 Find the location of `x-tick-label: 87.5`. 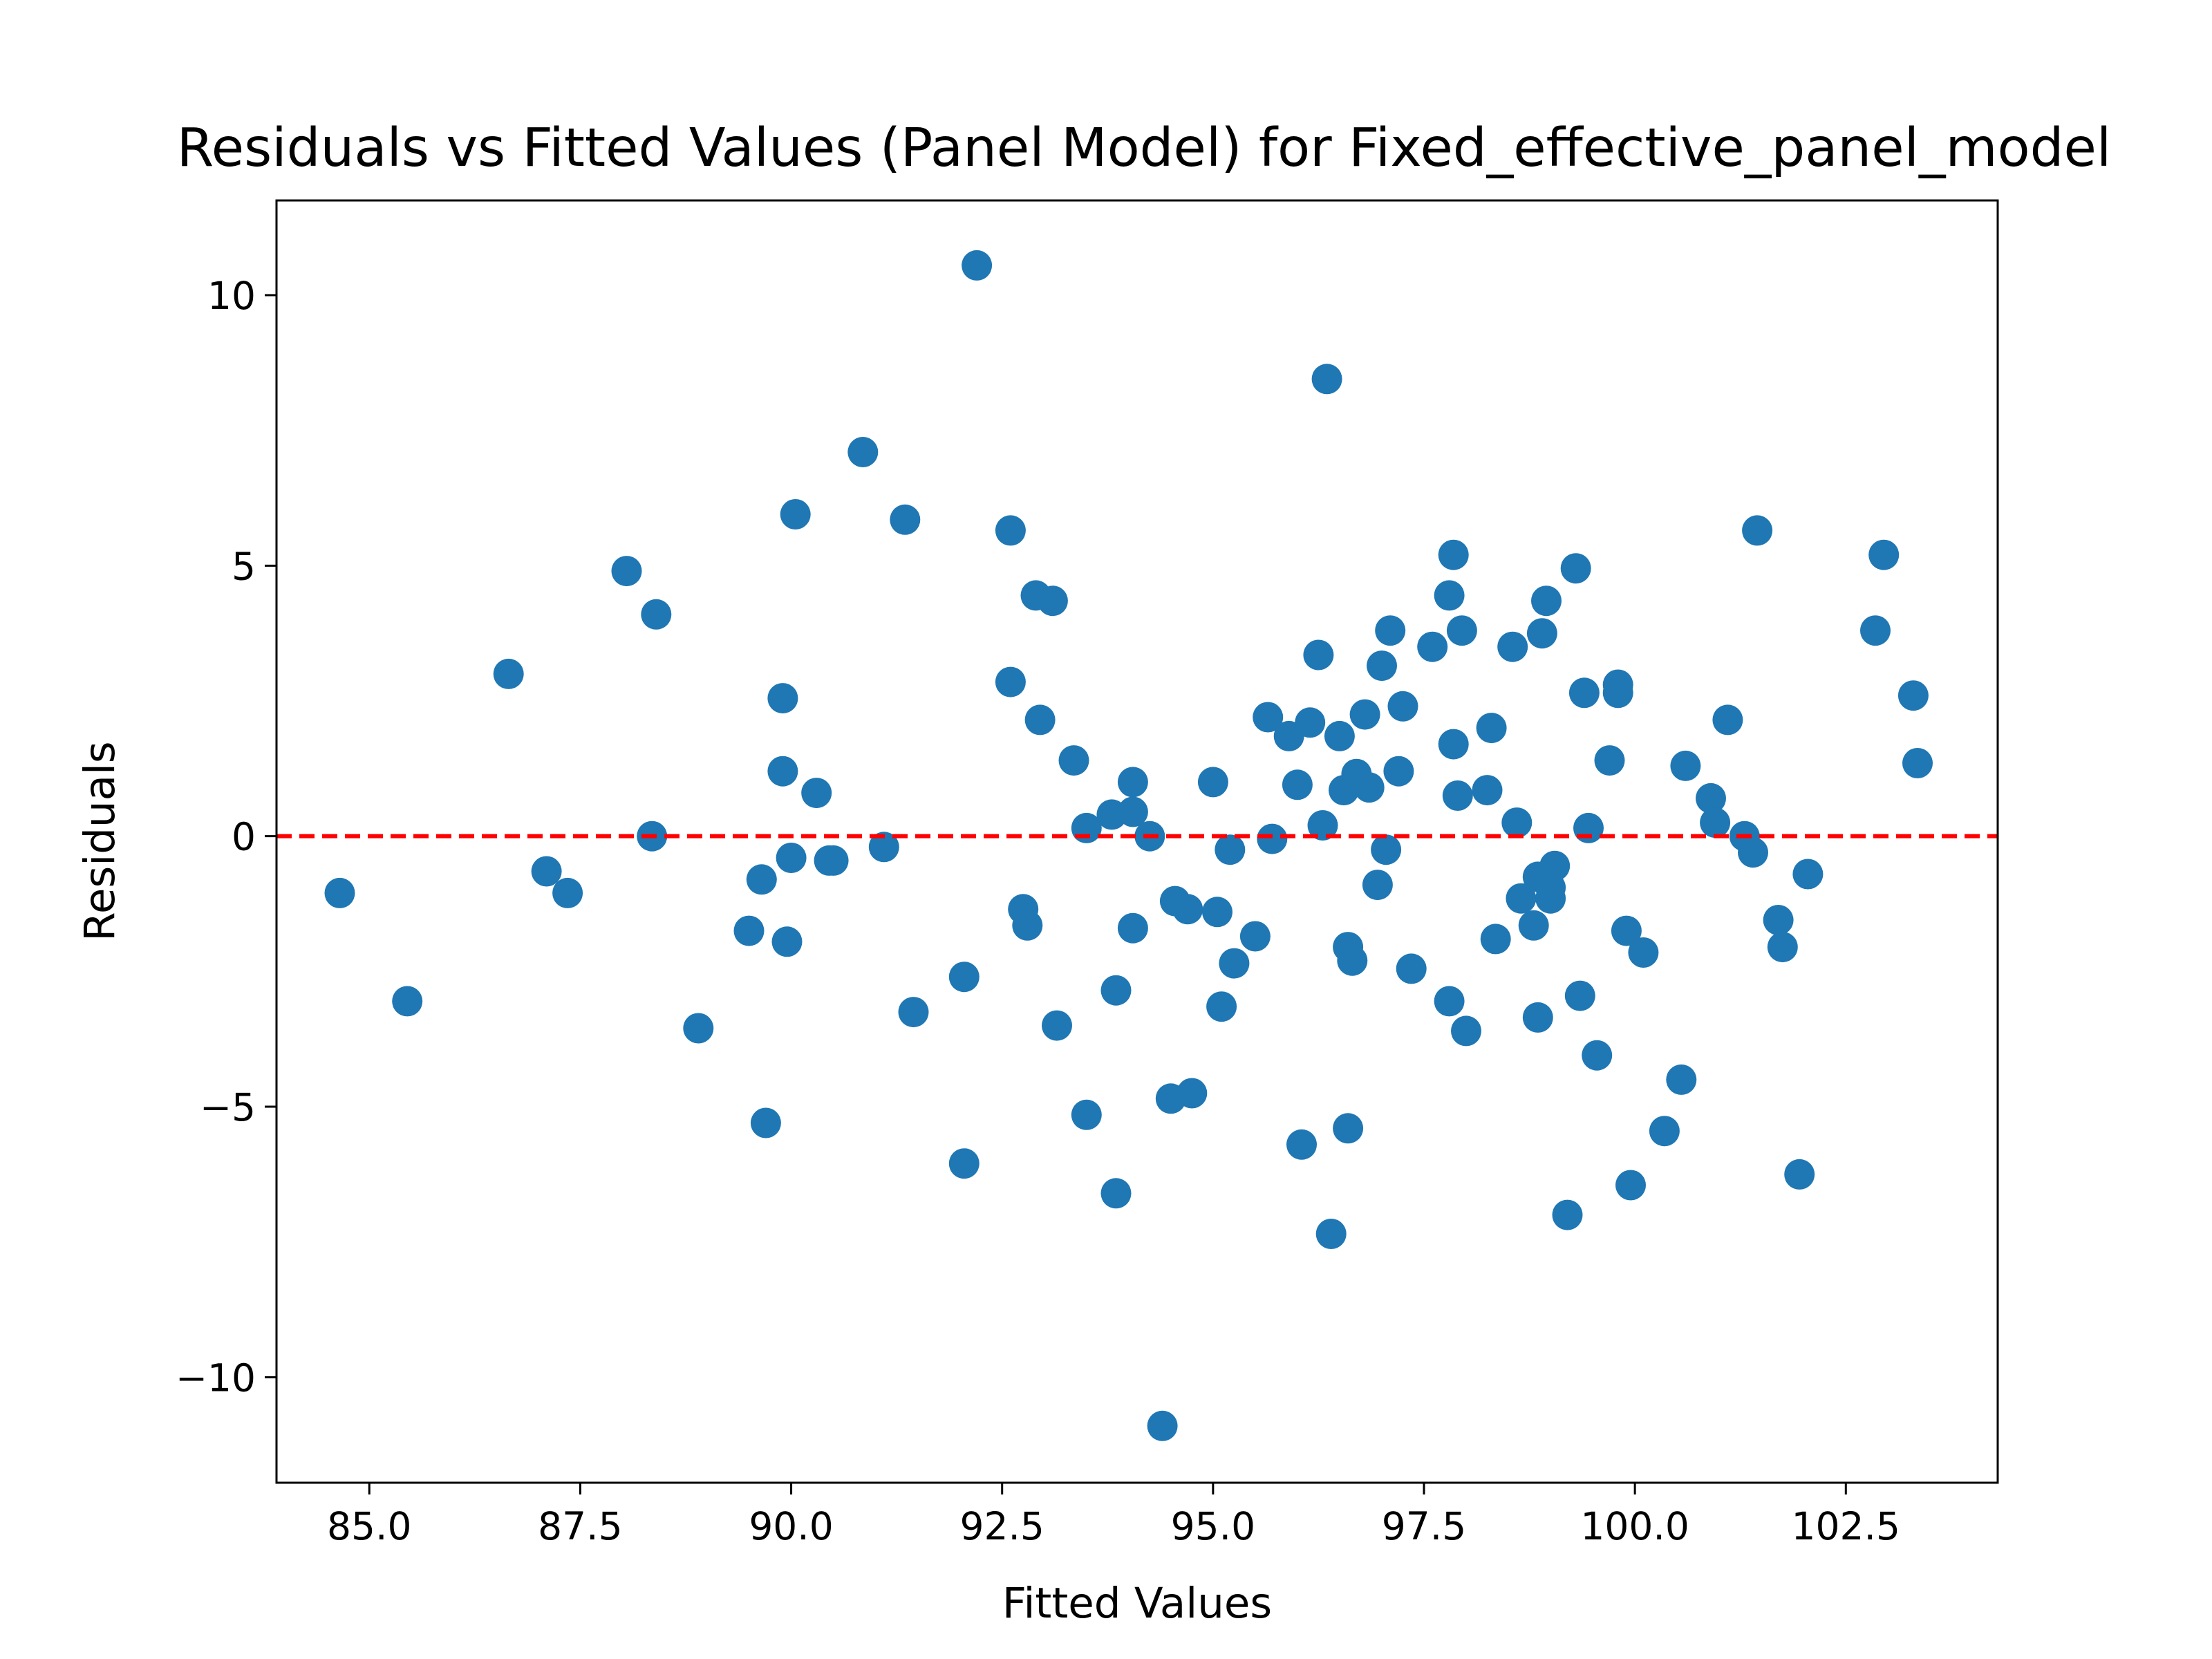

x-tick-label: 87.5 is located at coordinates (580, 1526).